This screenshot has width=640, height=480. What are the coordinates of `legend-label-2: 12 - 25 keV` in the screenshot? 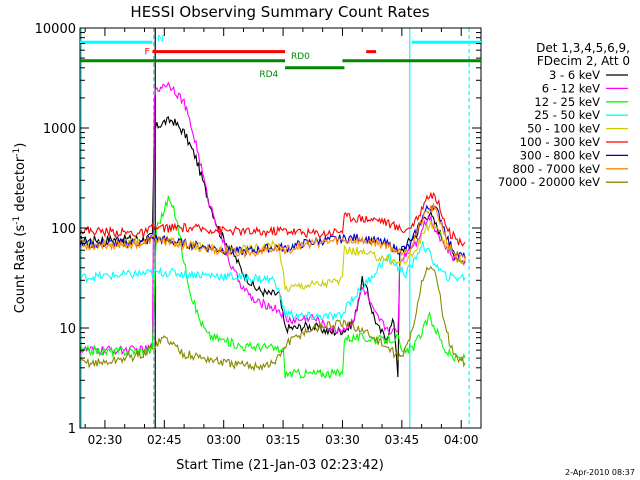 It's located at (567, 102).